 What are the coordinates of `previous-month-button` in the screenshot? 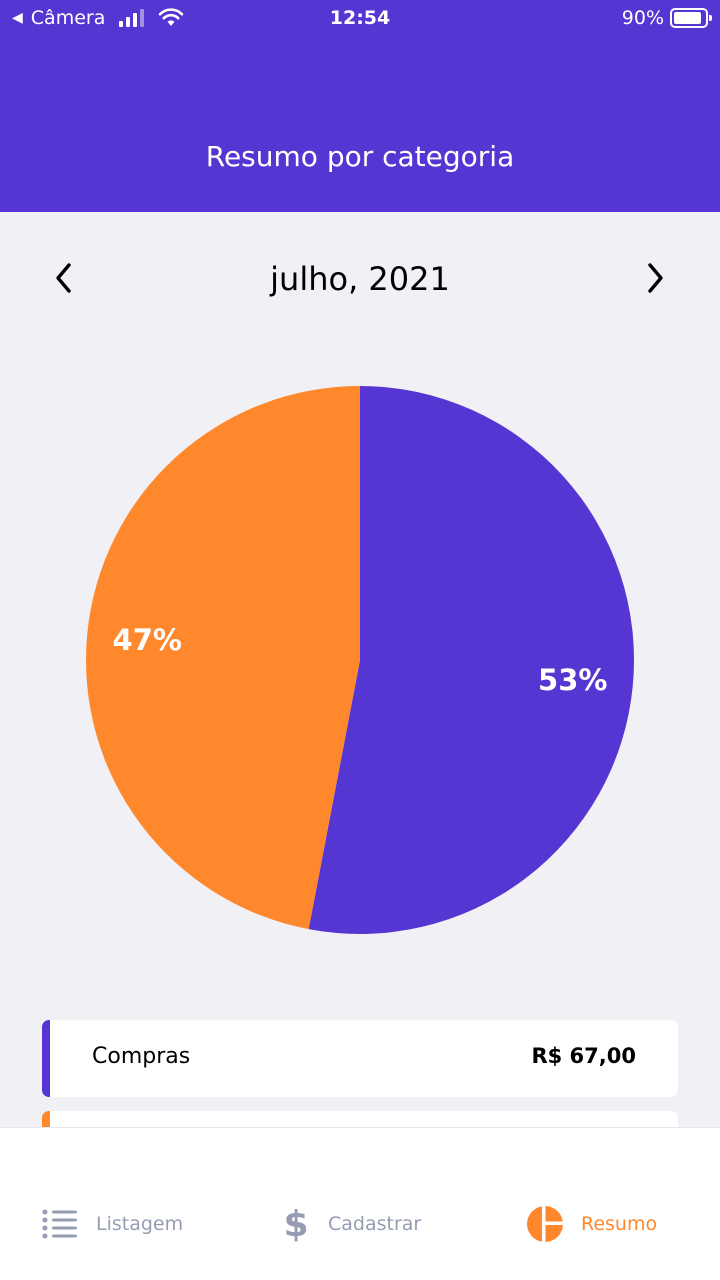 It's located at (64, 278).